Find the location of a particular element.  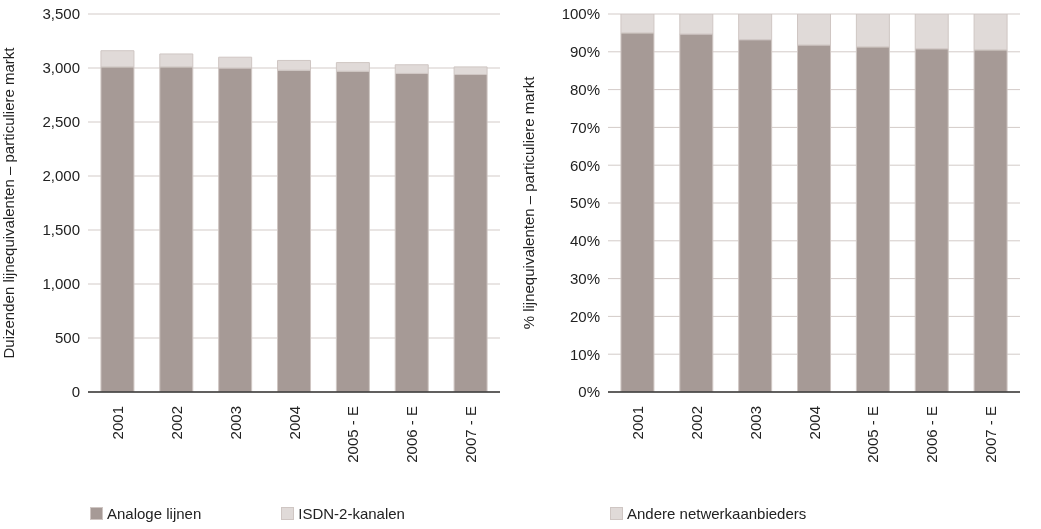

y-tick-label: 60% is located at coordinates (584, 165).